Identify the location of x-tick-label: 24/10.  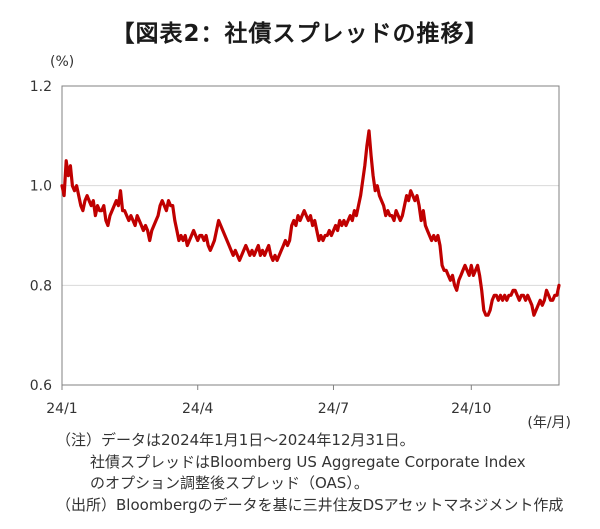
(471, 409).